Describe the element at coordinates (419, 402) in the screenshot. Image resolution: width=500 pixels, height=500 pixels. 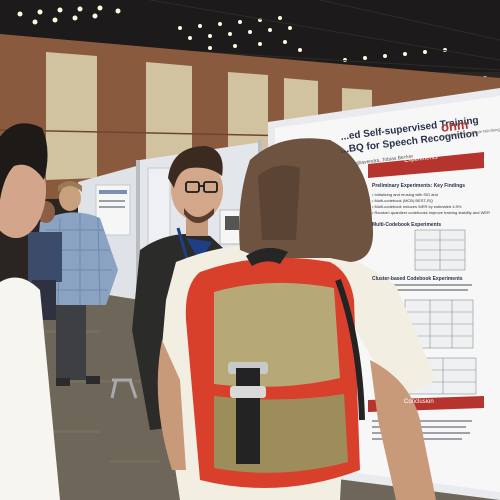
I see `poster-section-conclusion: Conclusion` at that location.